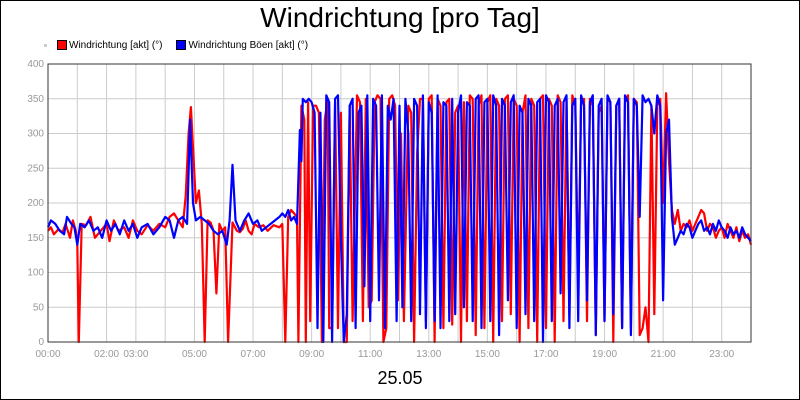  What do you see at coordinates (45, 45) in the screenshot?
I see `legend-marker-icon` at bounding box center [45, 45].